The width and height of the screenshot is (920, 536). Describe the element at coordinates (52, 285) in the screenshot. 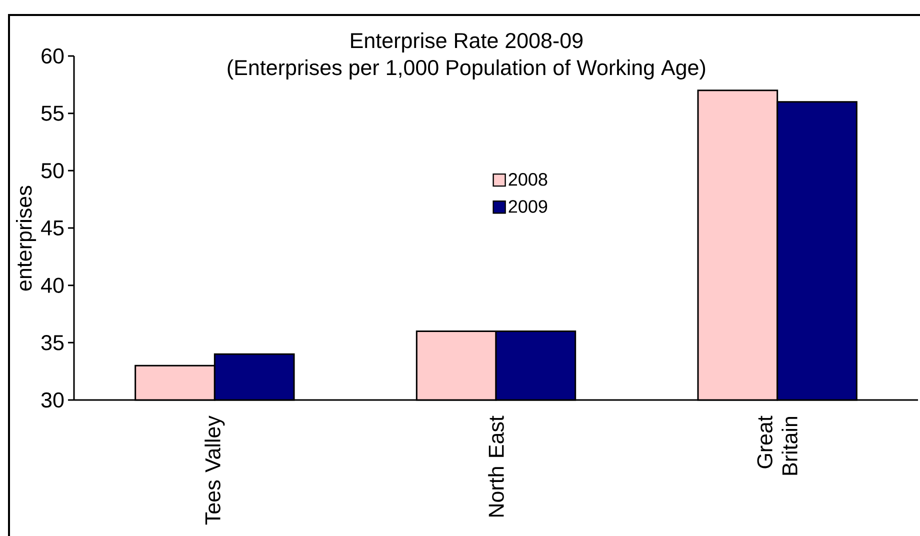

I see `y-tick-label: 40` at that location.